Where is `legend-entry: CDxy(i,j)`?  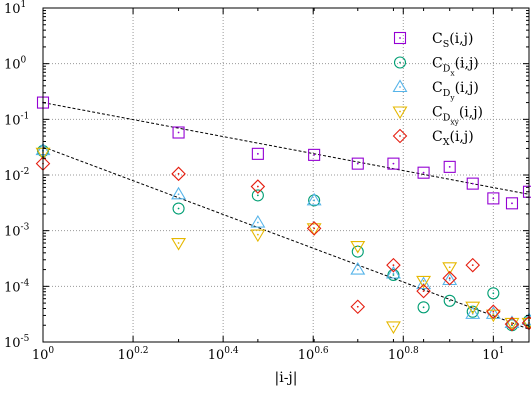 legend-entry: CDxy(i,j) is located at coordinates (437, 116).